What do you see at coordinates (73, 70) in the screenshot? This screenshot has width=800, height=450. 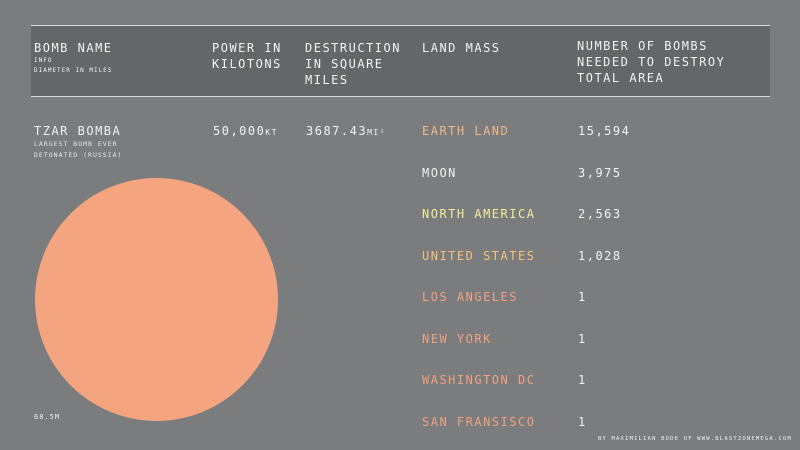 I see `header-diameter-label: DIAMETER IN MILES` at bounding box center [73, 70].